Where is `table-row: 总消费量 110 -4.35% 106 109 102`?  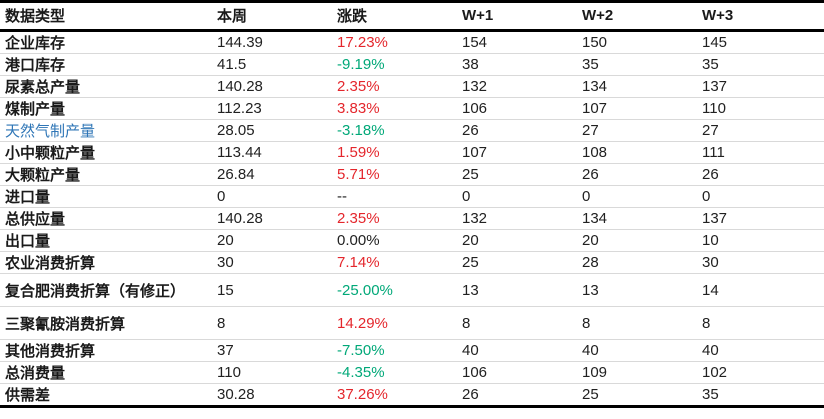 table-row: 总消费量 110 -4.35% 106 109 102 is located at coordinates (412, 373).